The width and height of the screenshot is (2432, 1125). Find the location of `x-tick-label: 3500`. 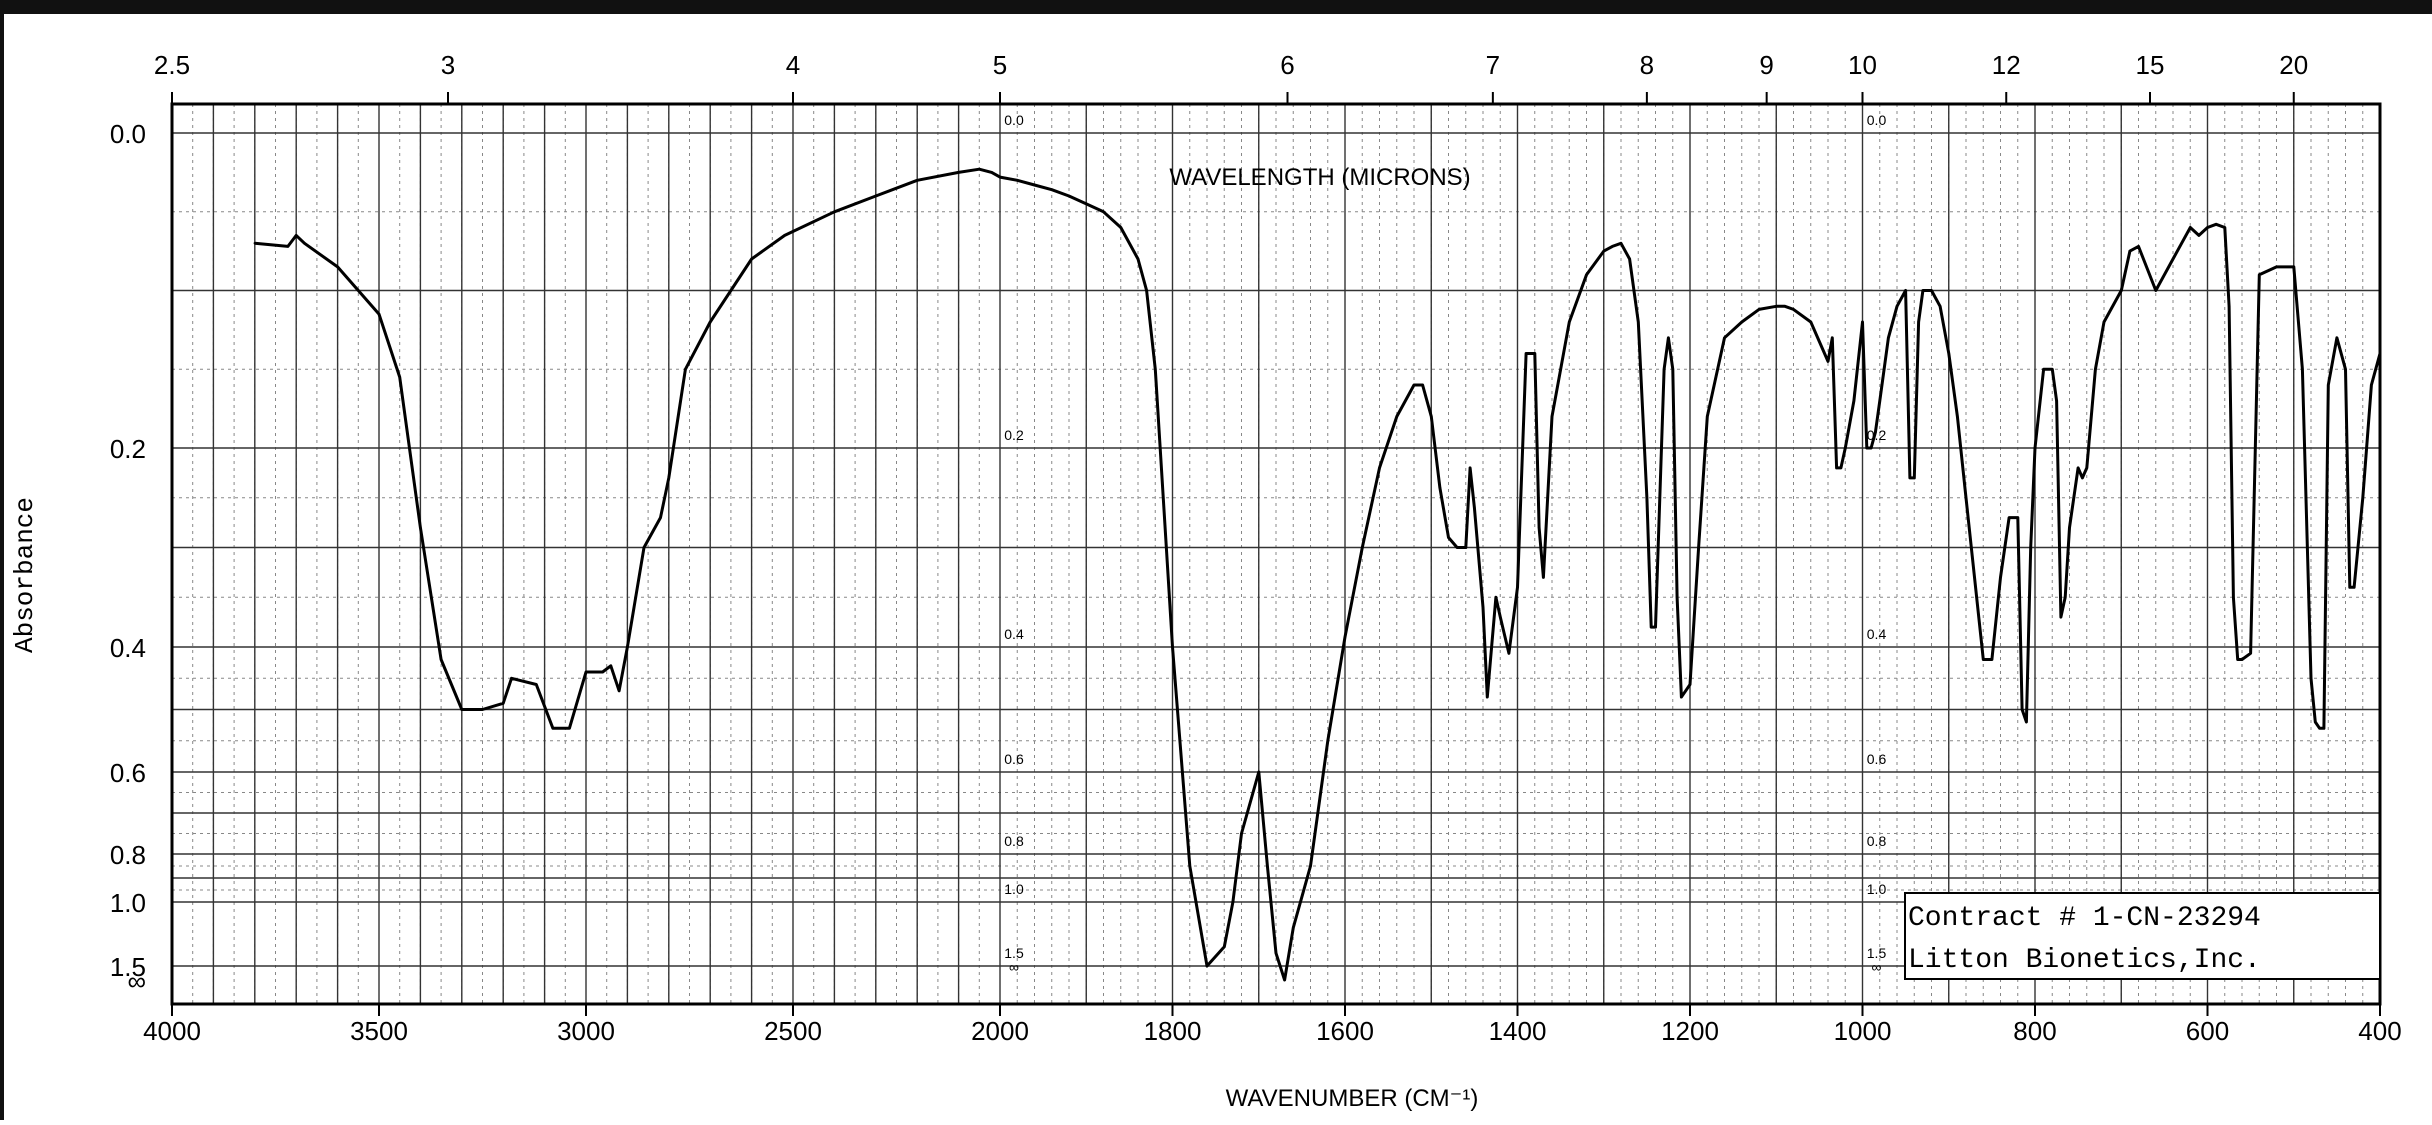

x-tick-label: 3500 is located at coordinates (379, 1031).